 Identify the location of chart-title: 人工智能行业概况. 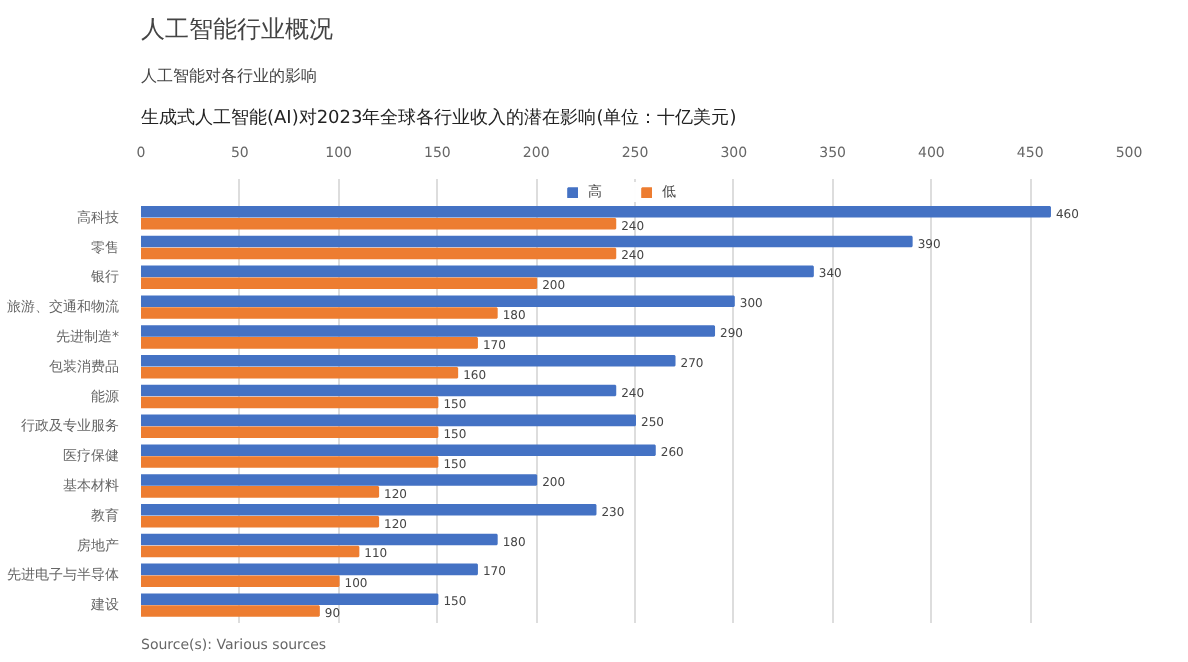
(237, 29).